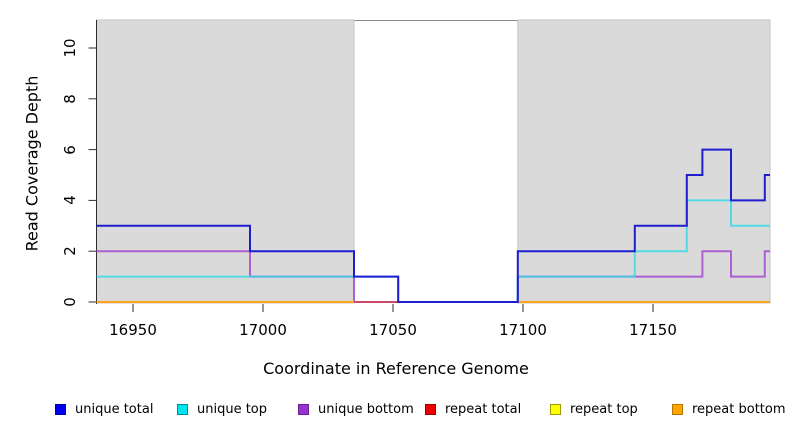  What do you see at coordinates (70, 99) in the screenshot?
I see `y-tick-label: 8` at bounding box center [70, 99].